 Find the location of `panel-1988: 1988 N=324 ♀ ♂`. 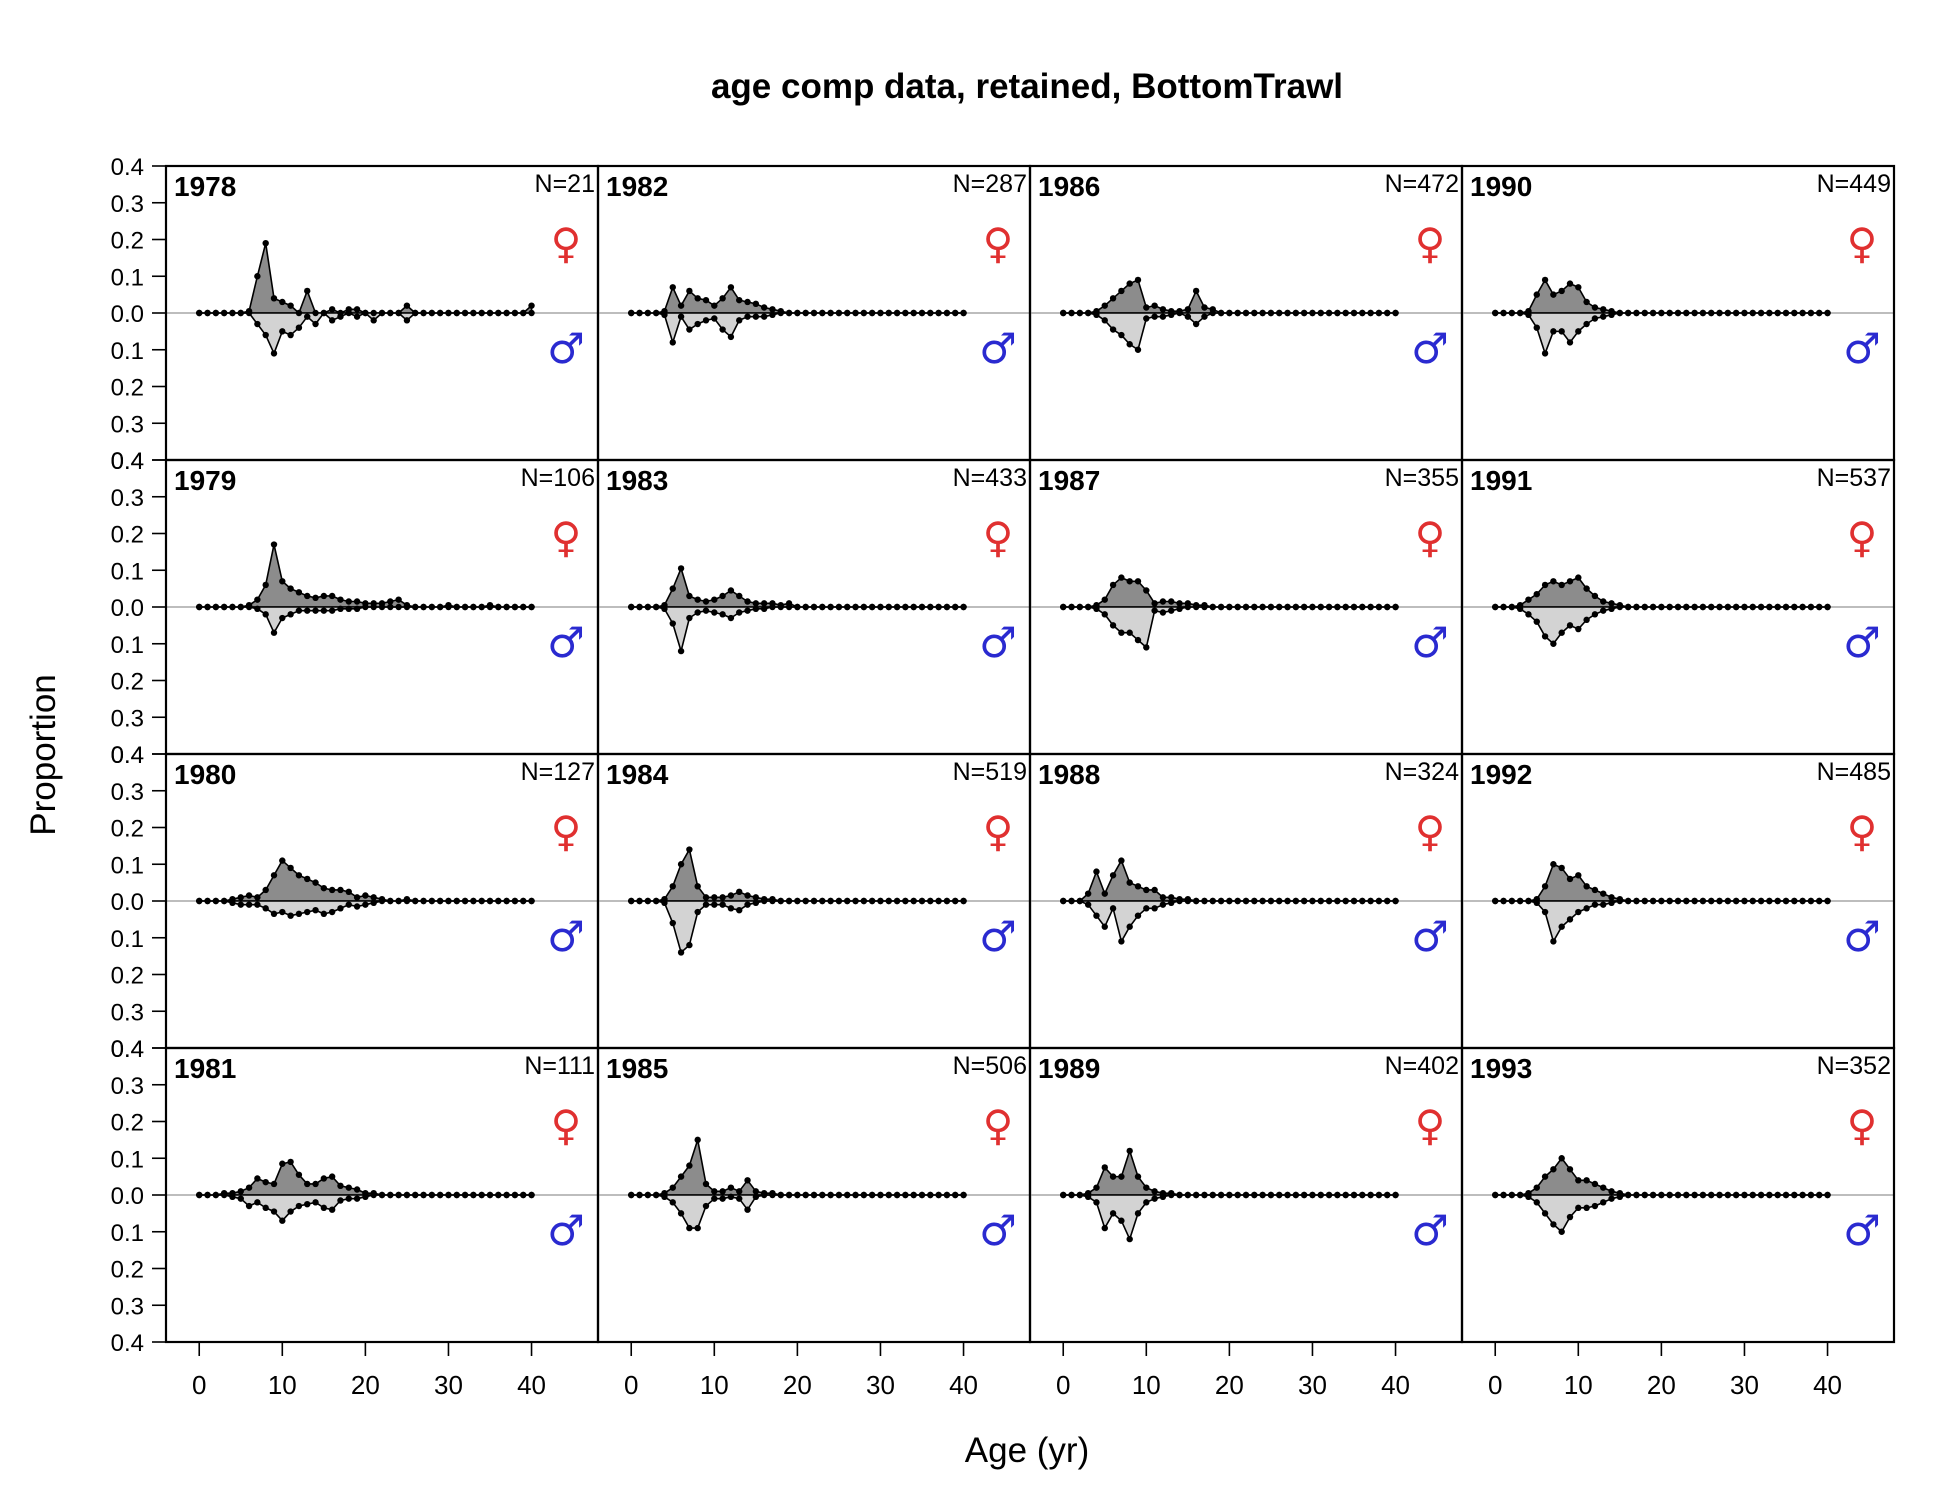

panel-1988: 1988 N=324 ♀ ♂ is located at coordinates (1246, 901).